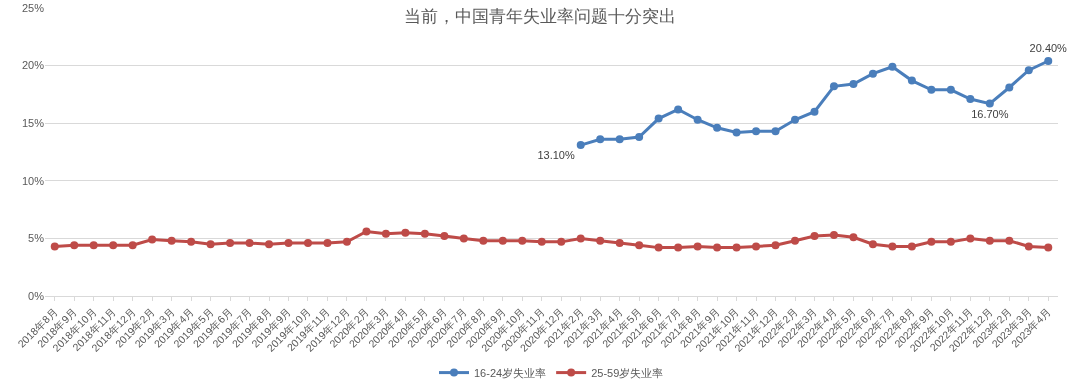 The width and height of the screenshot is (1080, 391). What do you see at coordinates (627, 372) in the screenshot?
I see `legend-label: 25-59岁失业率` at bounding box center [627, 372].